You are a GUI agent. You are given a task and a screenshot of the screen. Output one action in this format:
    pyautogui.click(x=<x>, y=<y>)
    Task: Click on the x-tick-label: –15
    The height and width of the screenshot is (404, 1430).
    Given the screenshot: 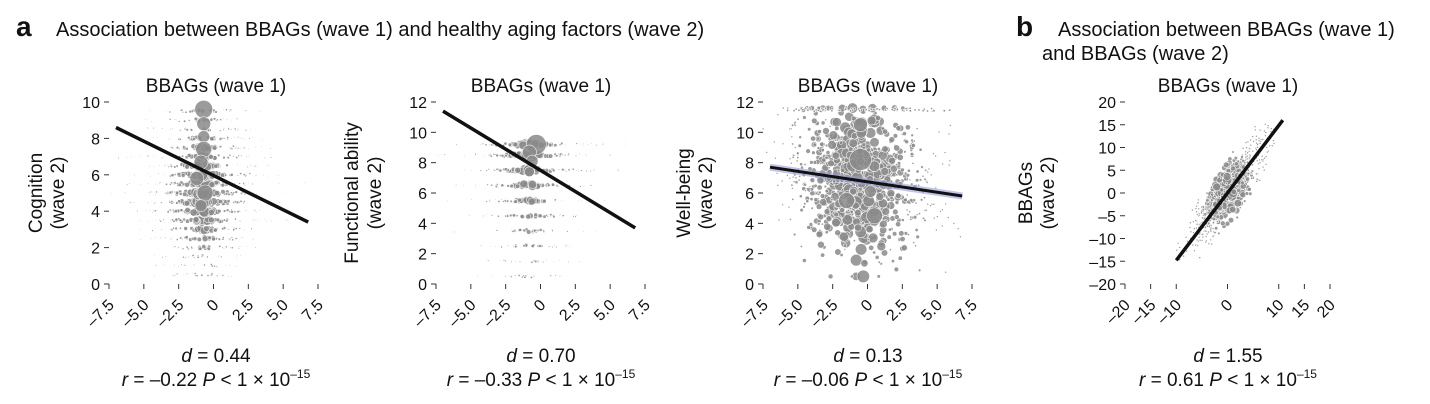 What is the action you would take?
    pyautogui.click(x=1144, y=312)
    